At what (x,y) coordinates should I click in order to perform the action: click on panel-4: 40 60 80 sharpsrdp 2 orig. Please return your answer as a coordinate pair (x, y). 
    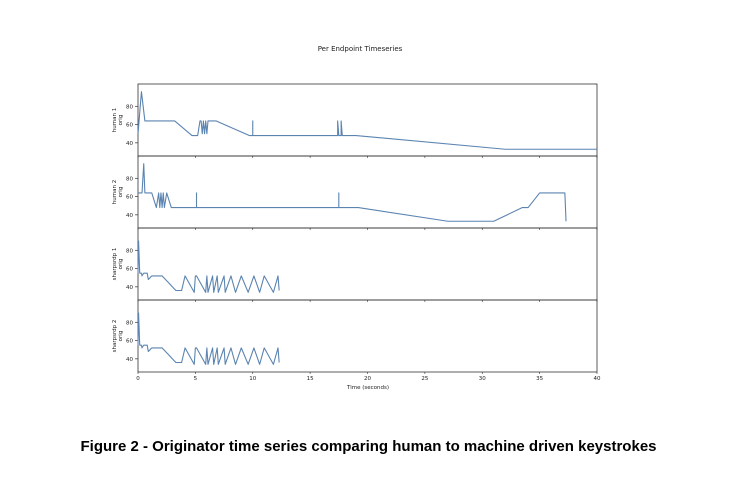
    Looking at the image, I should click on (355, 336).